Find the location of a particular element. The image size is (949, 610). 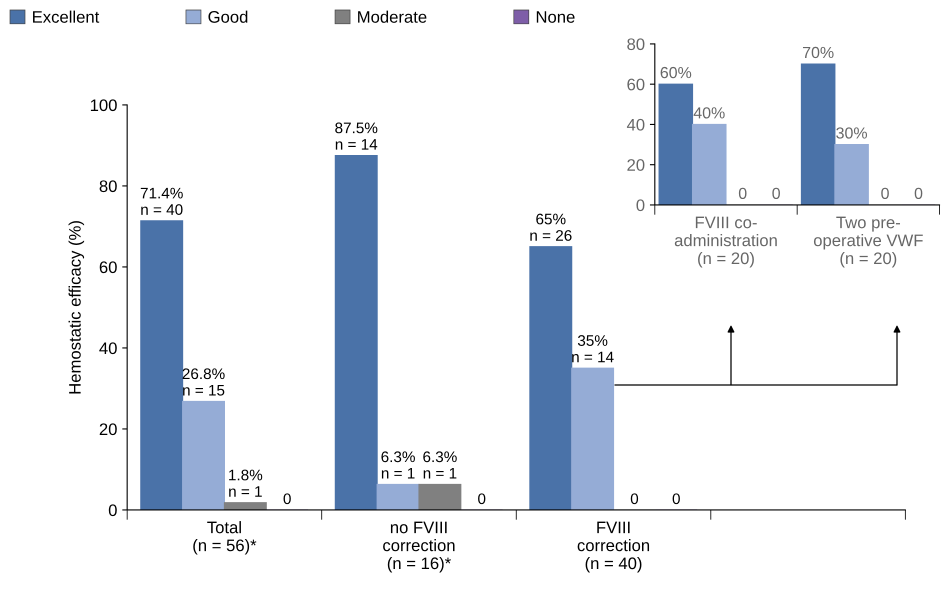

x-tick-label: Two pre- operative VWF (n = 20) is located at coordinates (868, 242).